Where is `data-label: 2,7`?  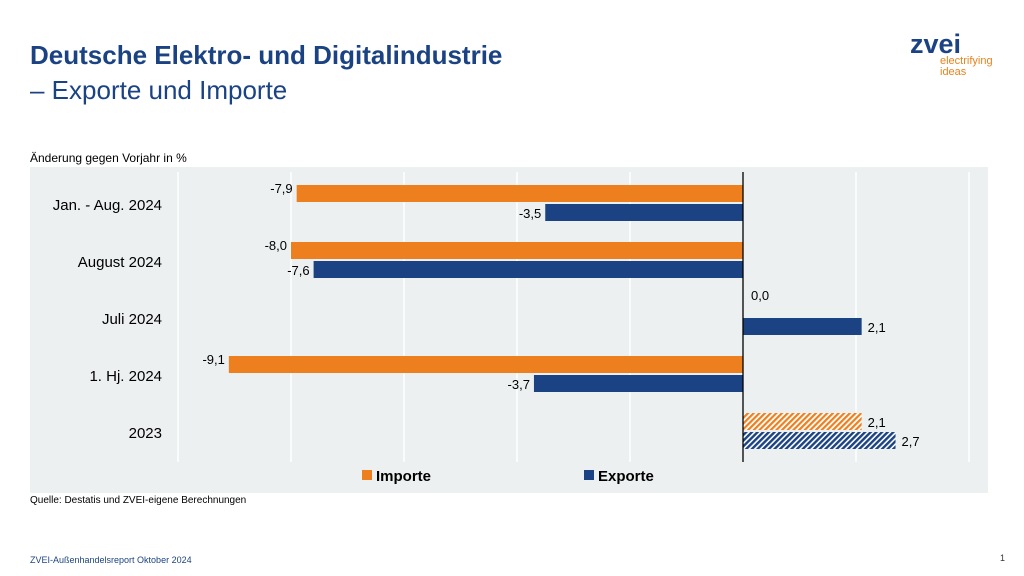
data-label: 2,7 is located at coordinates (911, 441).